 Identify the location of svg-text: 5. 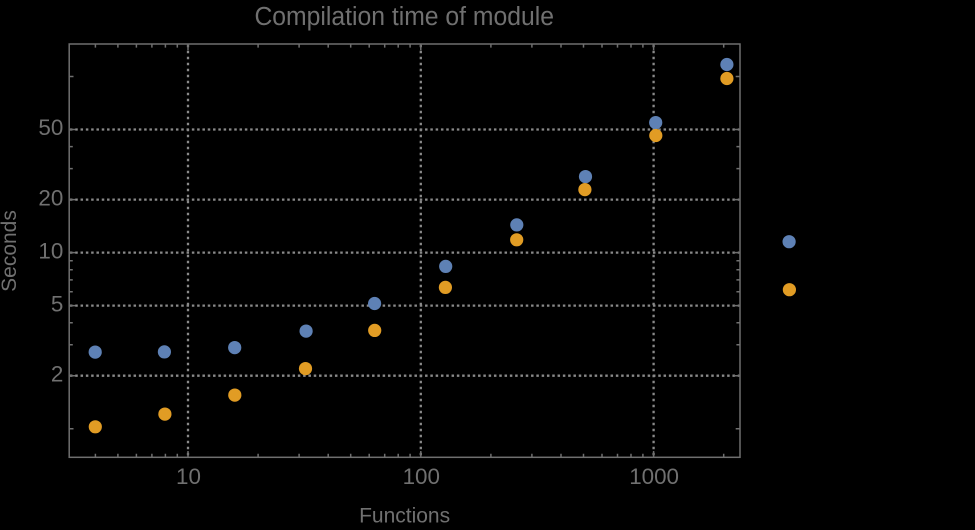
(57, 303).